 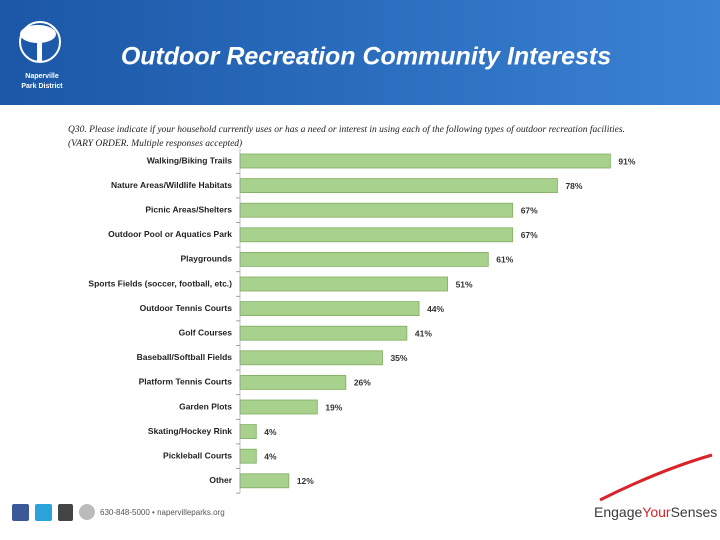 I want to click on category-label: Garden Plots, so click(x=205, y=406).